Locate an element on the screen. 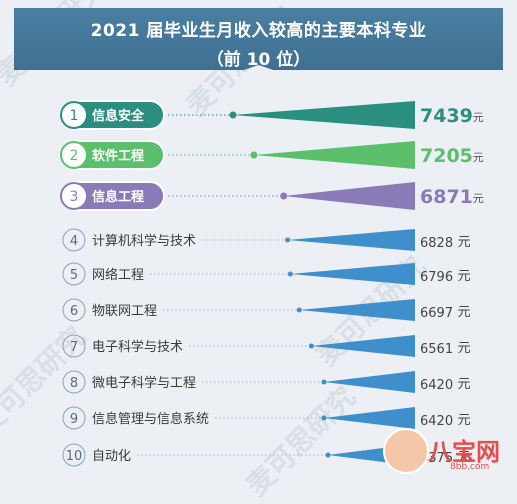  title-banner: 2021 届毕业生月收入较高的主要本科专业 （前 10 位） is located at coordinates (258, 39).